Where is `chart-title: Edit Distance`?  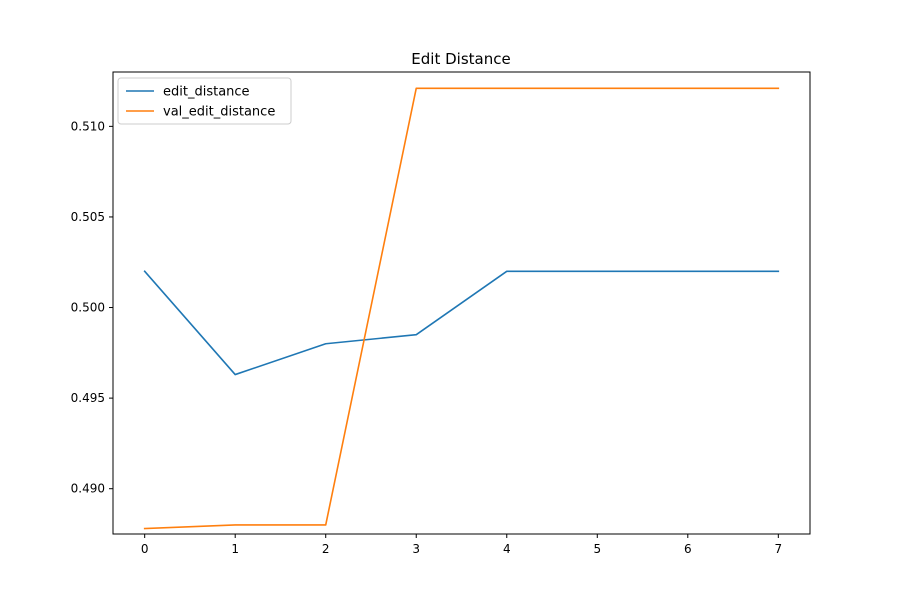 chart-title: Edit Distance is located at coordinates (460, 59).